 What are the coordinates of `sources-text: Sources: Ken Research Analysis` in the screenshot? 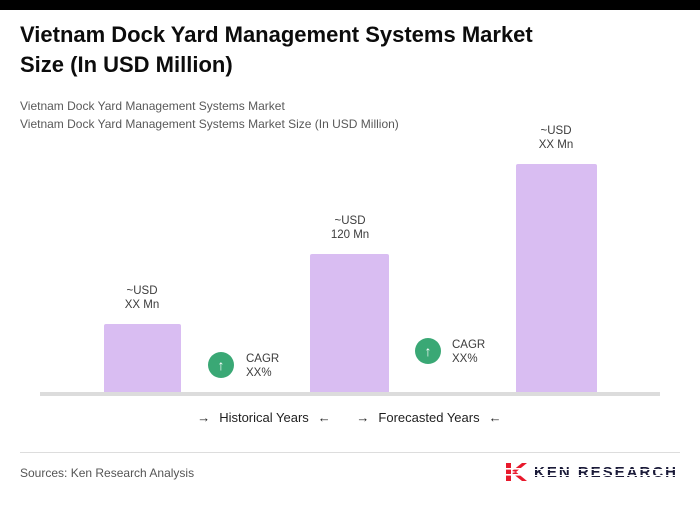 It's located at (107, 473).